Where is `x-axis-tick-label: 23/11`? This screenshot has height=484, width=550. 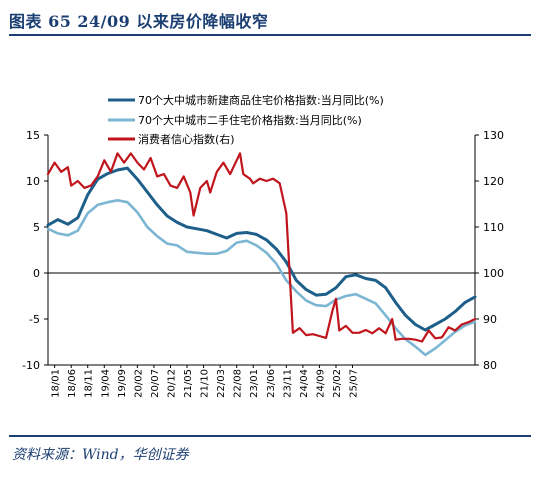 x-axis-tick-label: 23/11 is located at coordinates (287, 383).